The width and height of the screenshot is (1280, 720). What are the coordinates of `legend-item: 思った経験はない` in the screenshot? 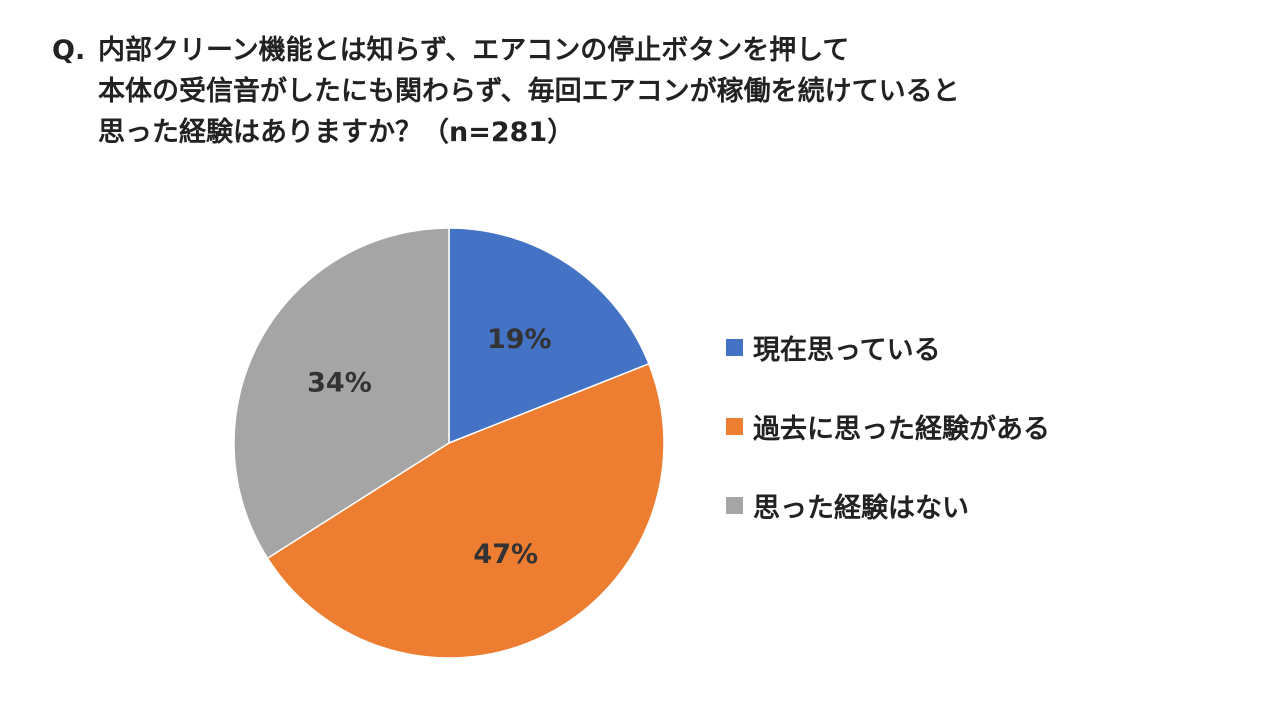 It's located at (888, 505).